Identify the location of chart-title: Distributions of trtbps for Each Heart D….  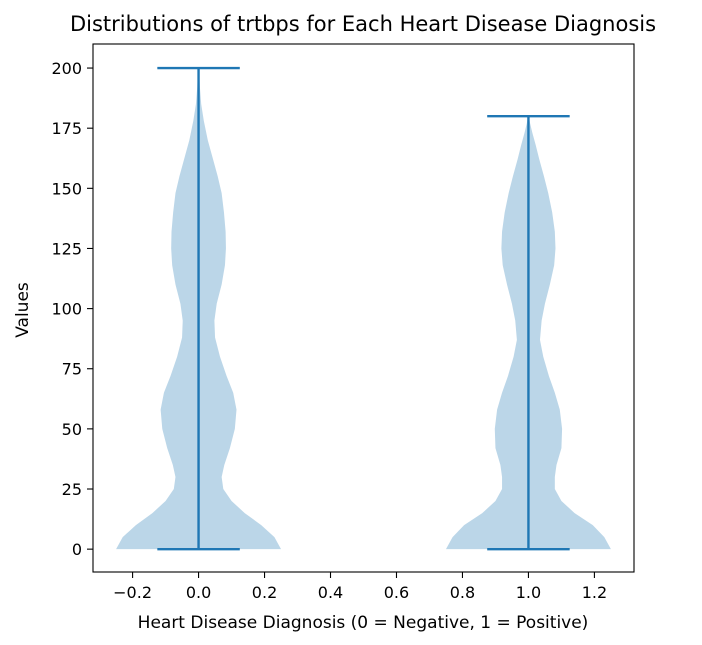
(363, 24).